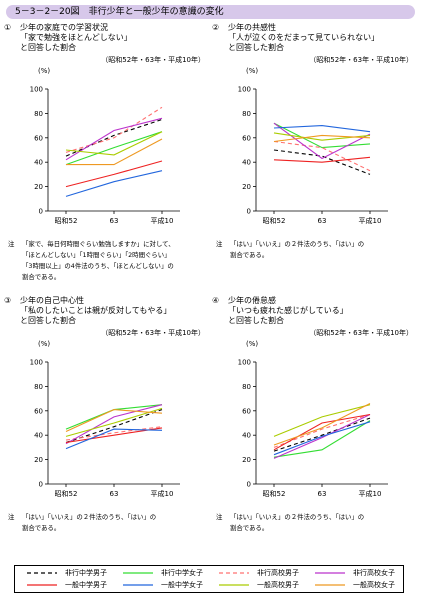 The image size is (421, 600). What do you see at coordinates (52, 300) in the screenshot?
I see `panel-title-line: 少年の自己中心性` at bounding box center [52, 300].